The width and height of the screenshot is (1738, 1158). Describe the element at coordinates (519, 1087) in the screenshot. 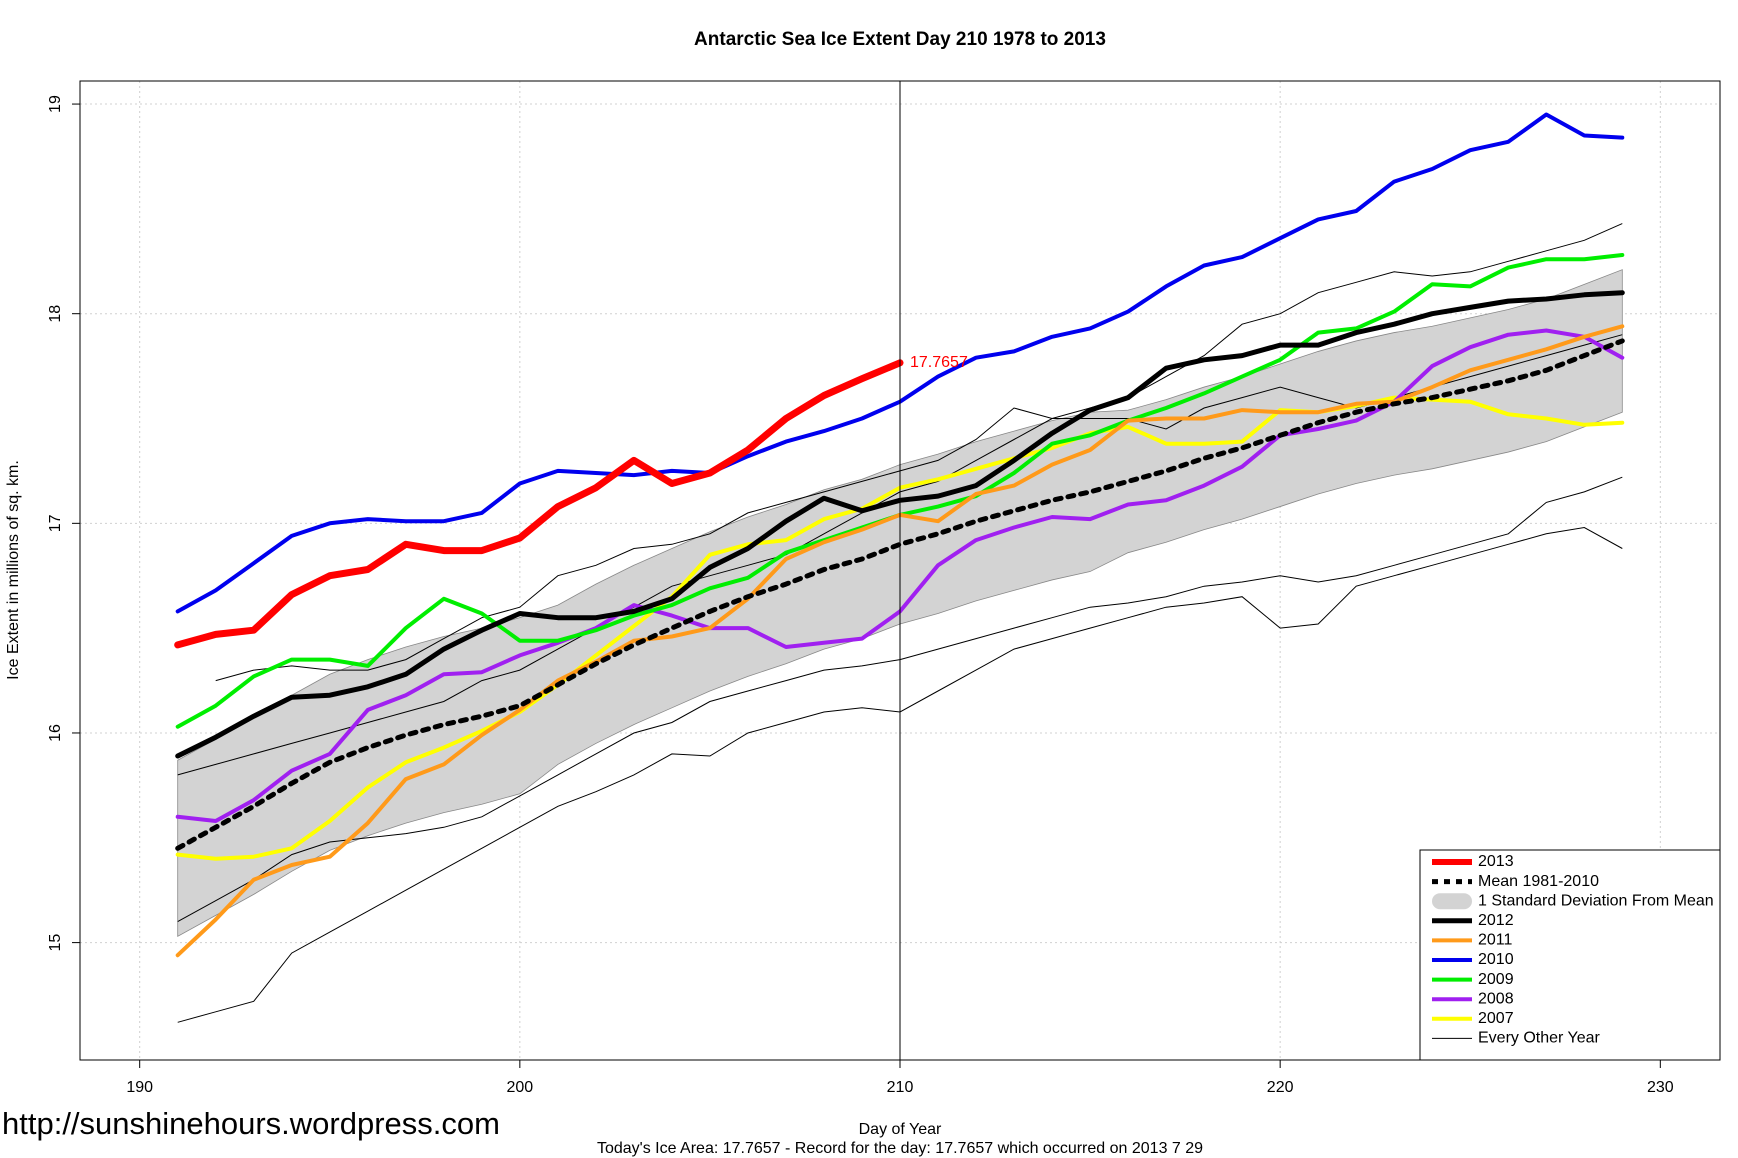

I see `x-tick-label: 200` at that location.